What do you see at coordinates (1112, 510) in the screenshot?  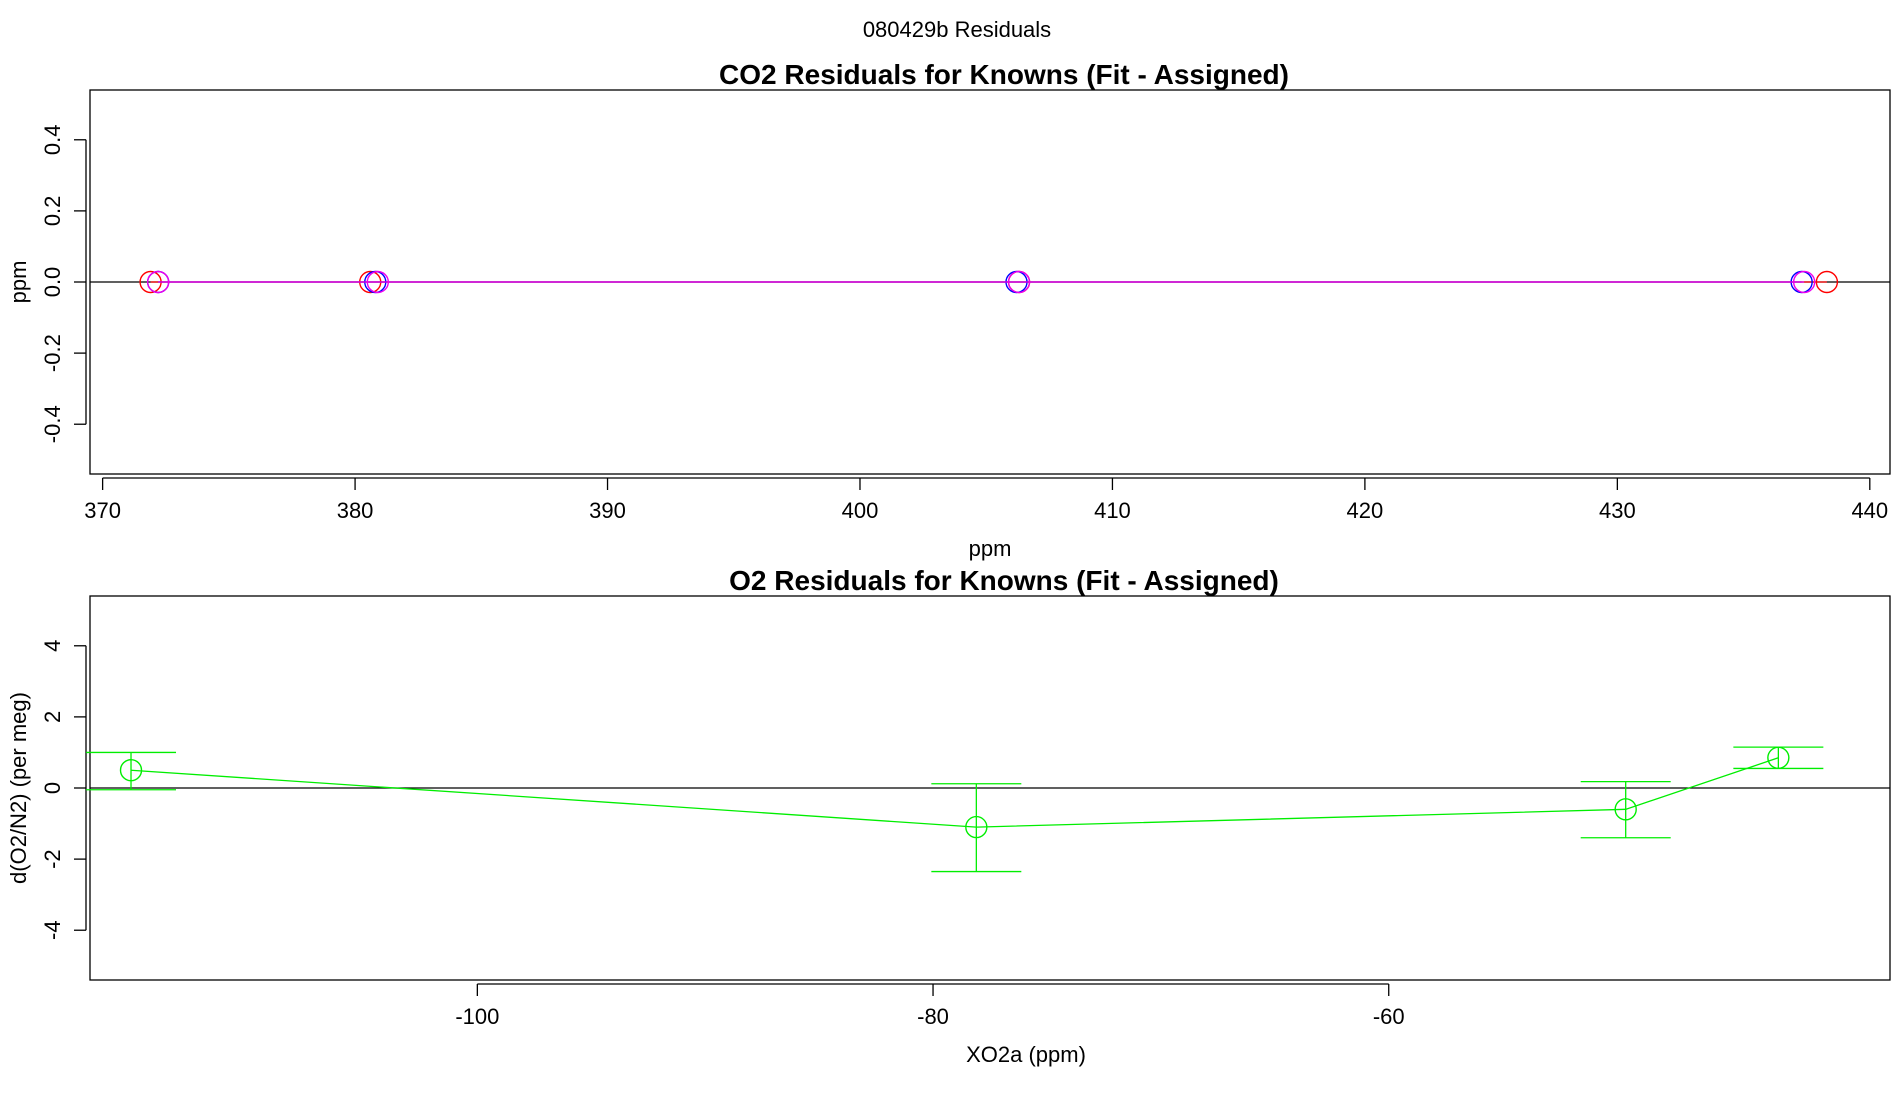 I see `co2-x-tick-label: 410` at bounding box center [1112, 510].